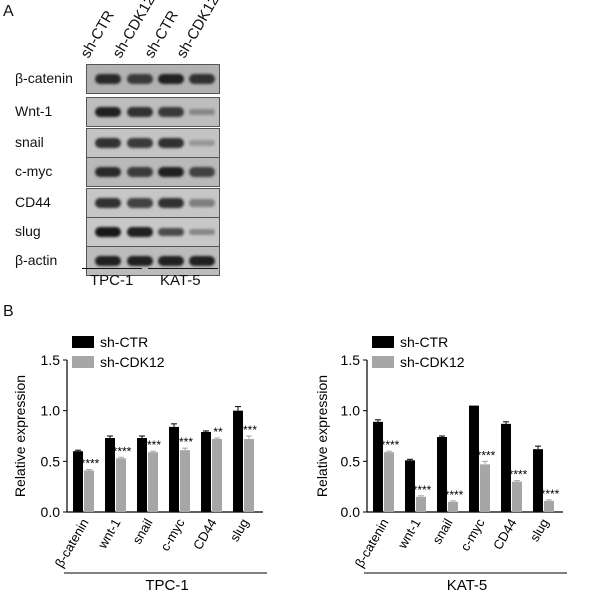  What do you see at coordinates (180, 280) in the screenshot?
I see `group-label-kat5: KAT-5` at bounding box center [180, 280].